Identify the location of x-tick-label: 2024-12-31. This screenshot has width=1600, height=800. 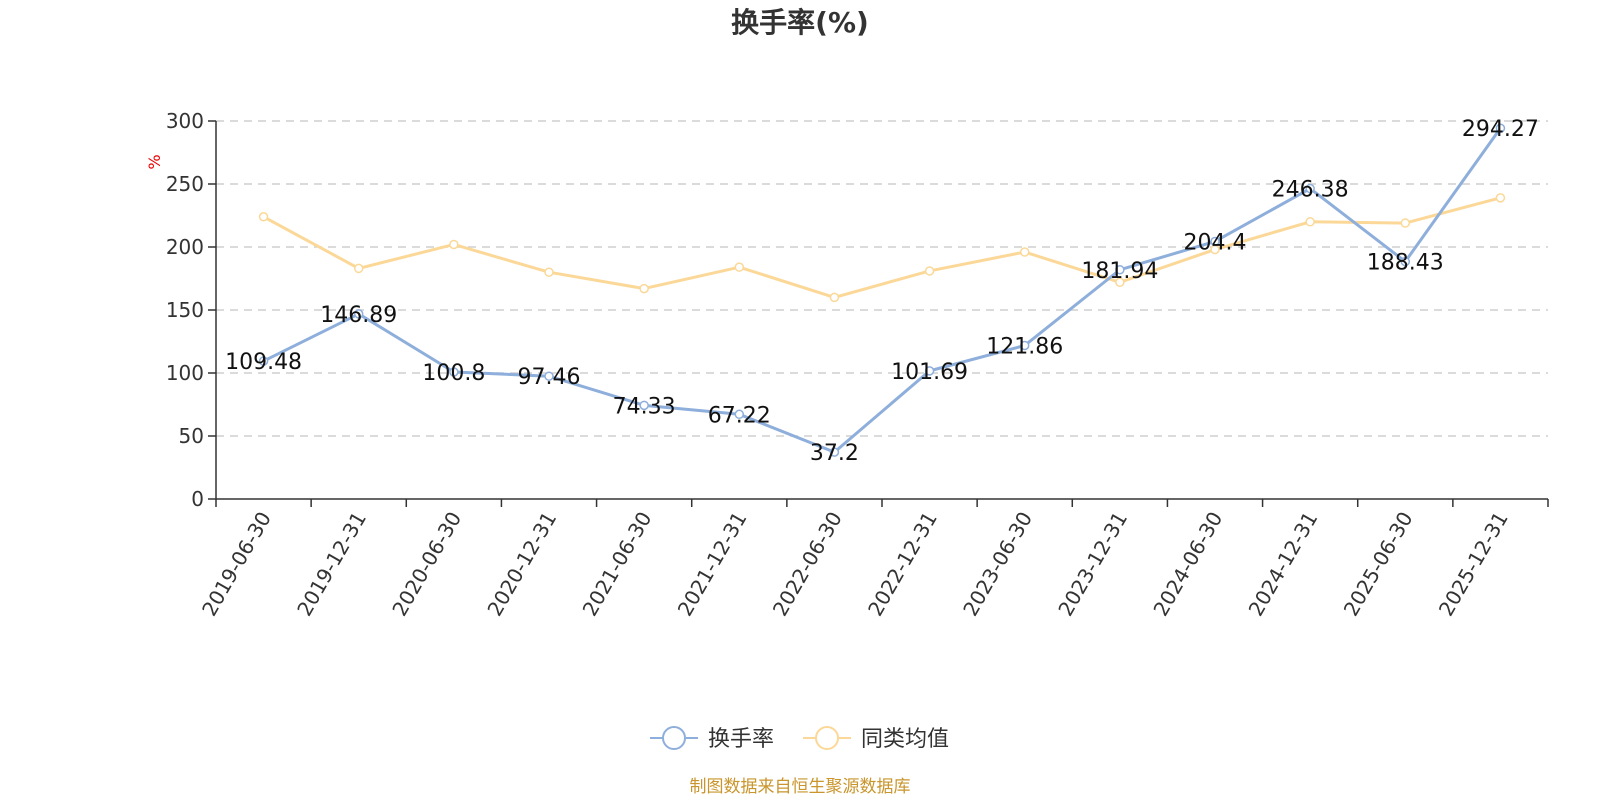
(1283, 564).